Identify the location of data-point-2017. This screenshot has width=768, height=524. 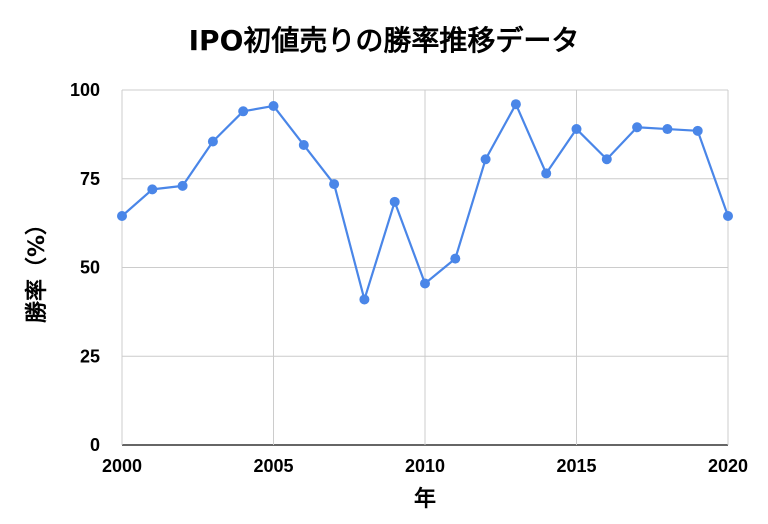
(637, 127).